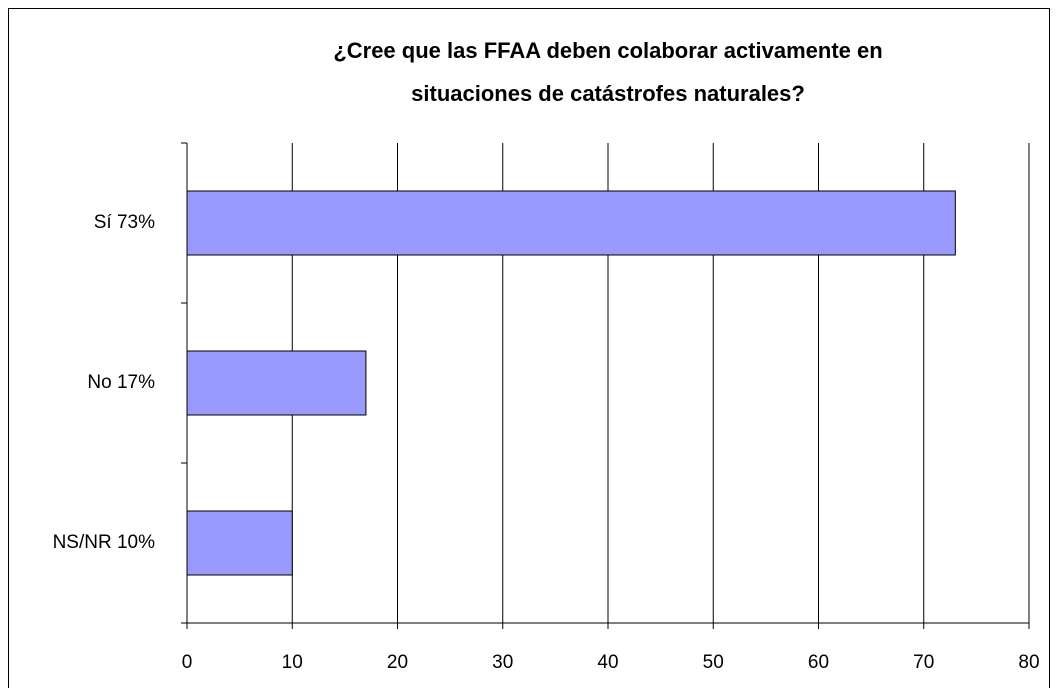 This screenshot has width=1059, height=688. I want to click on chart-title: situaciones de catástrofes naturales?, so click(608, 93).